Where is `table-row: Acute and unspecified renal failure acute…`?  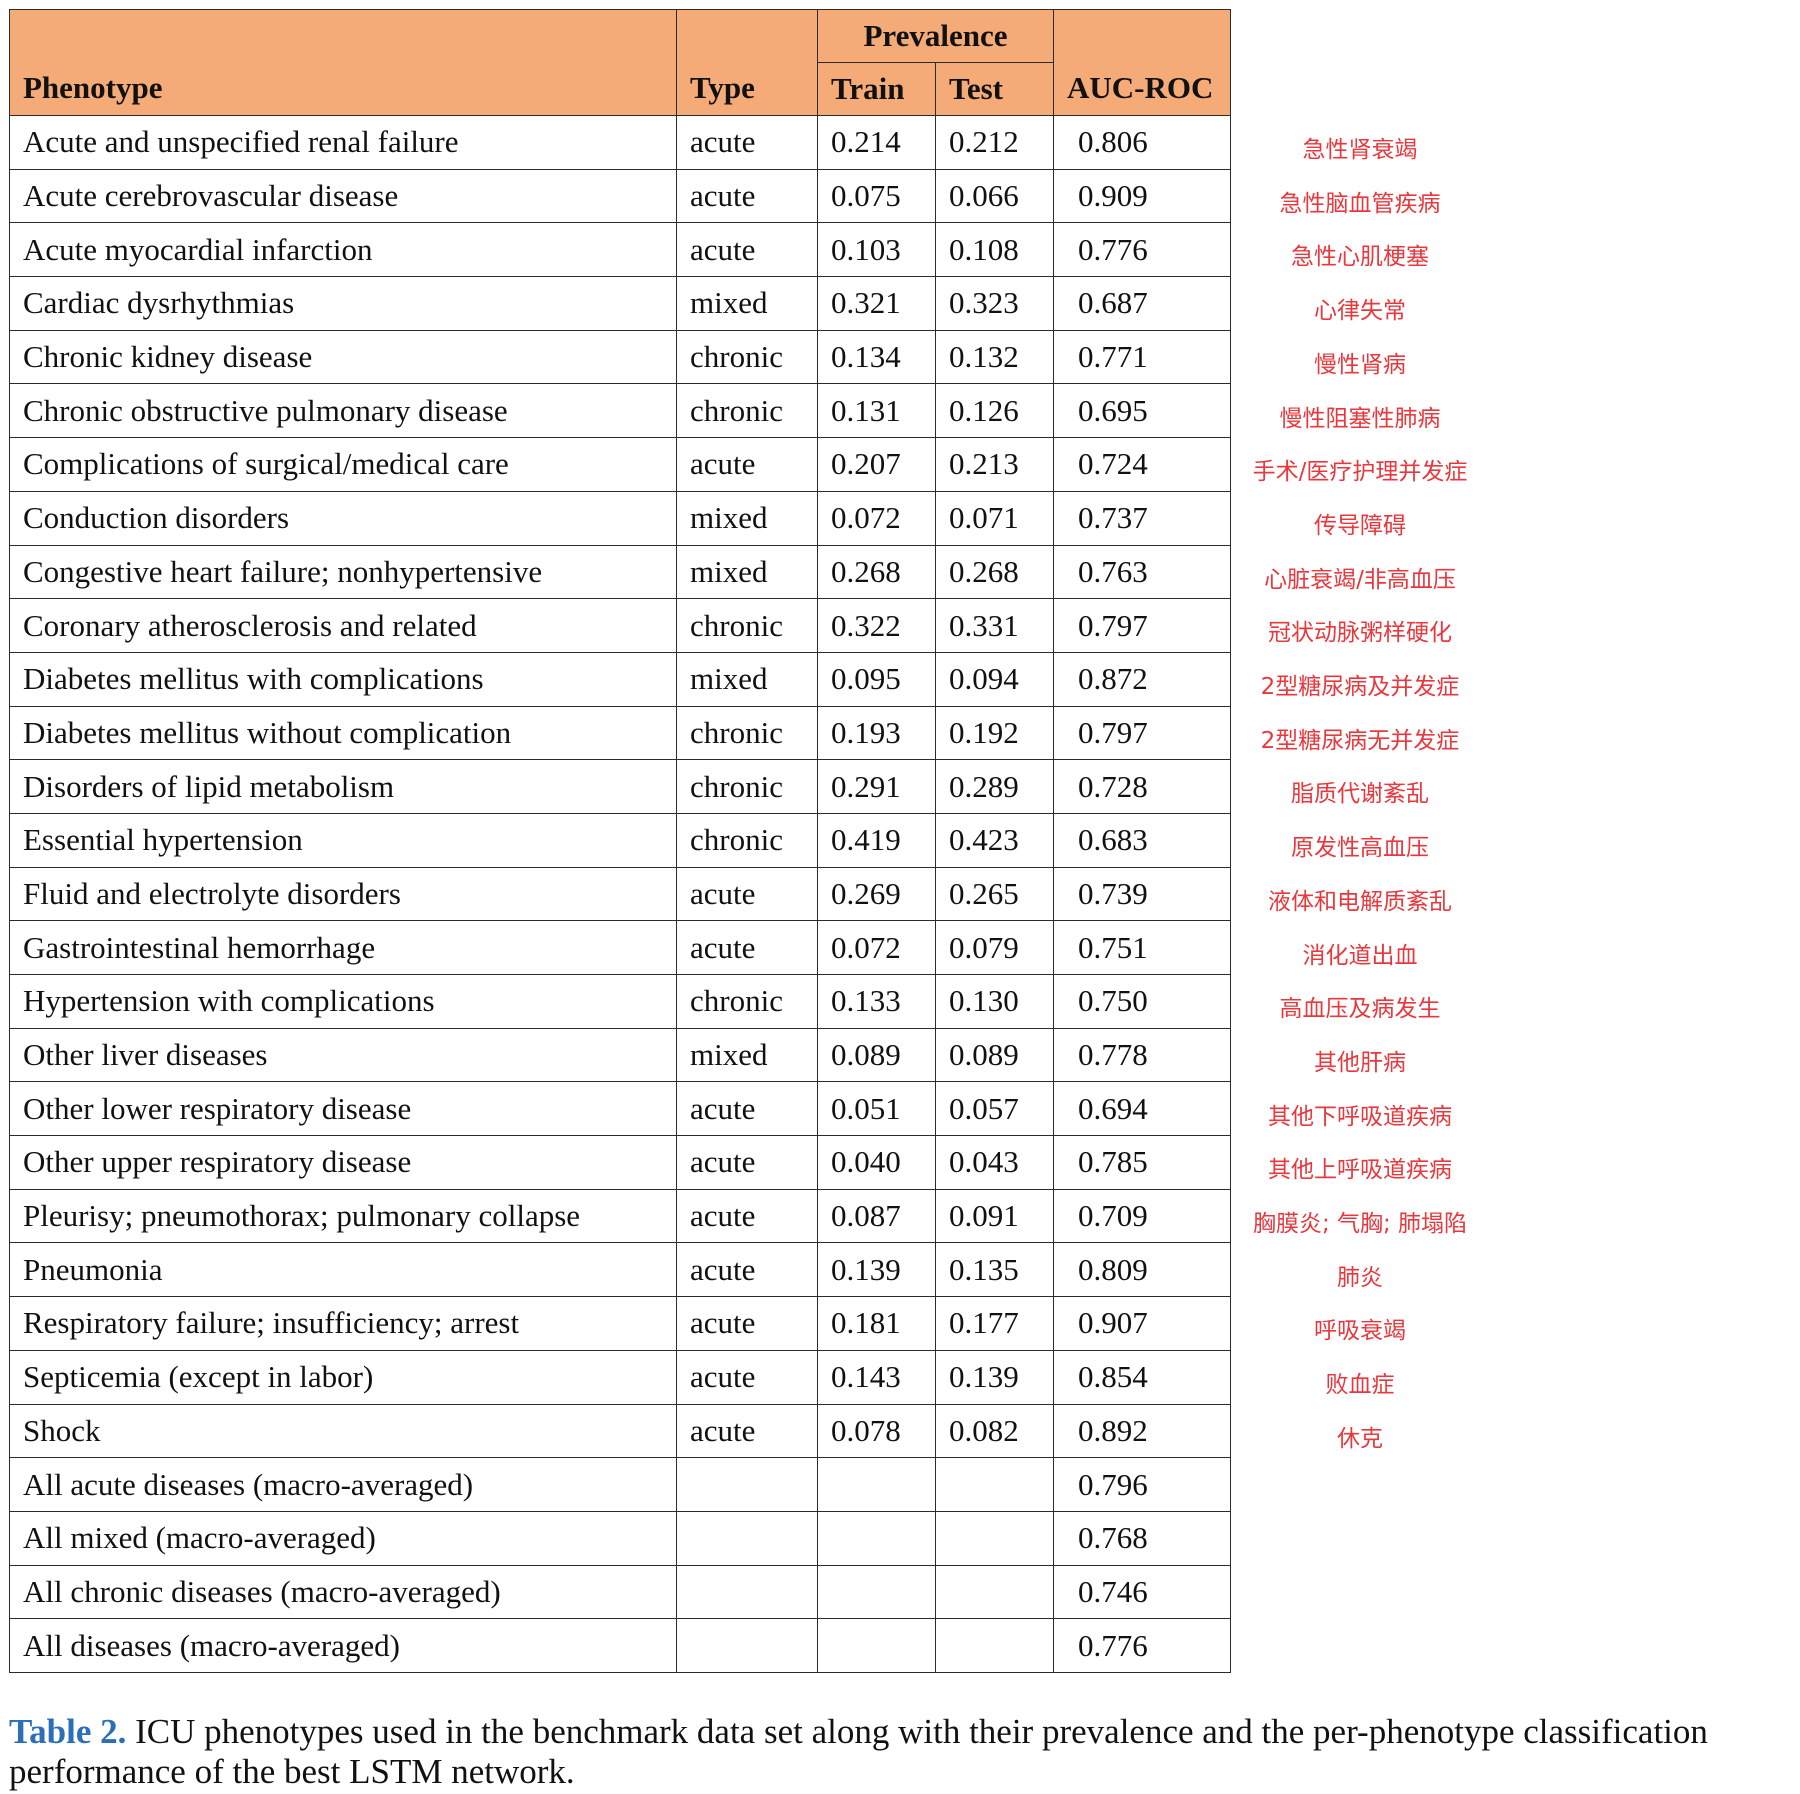
table-row: Acute and unspecified renal failure acute… is located at coordinates (620, 142).